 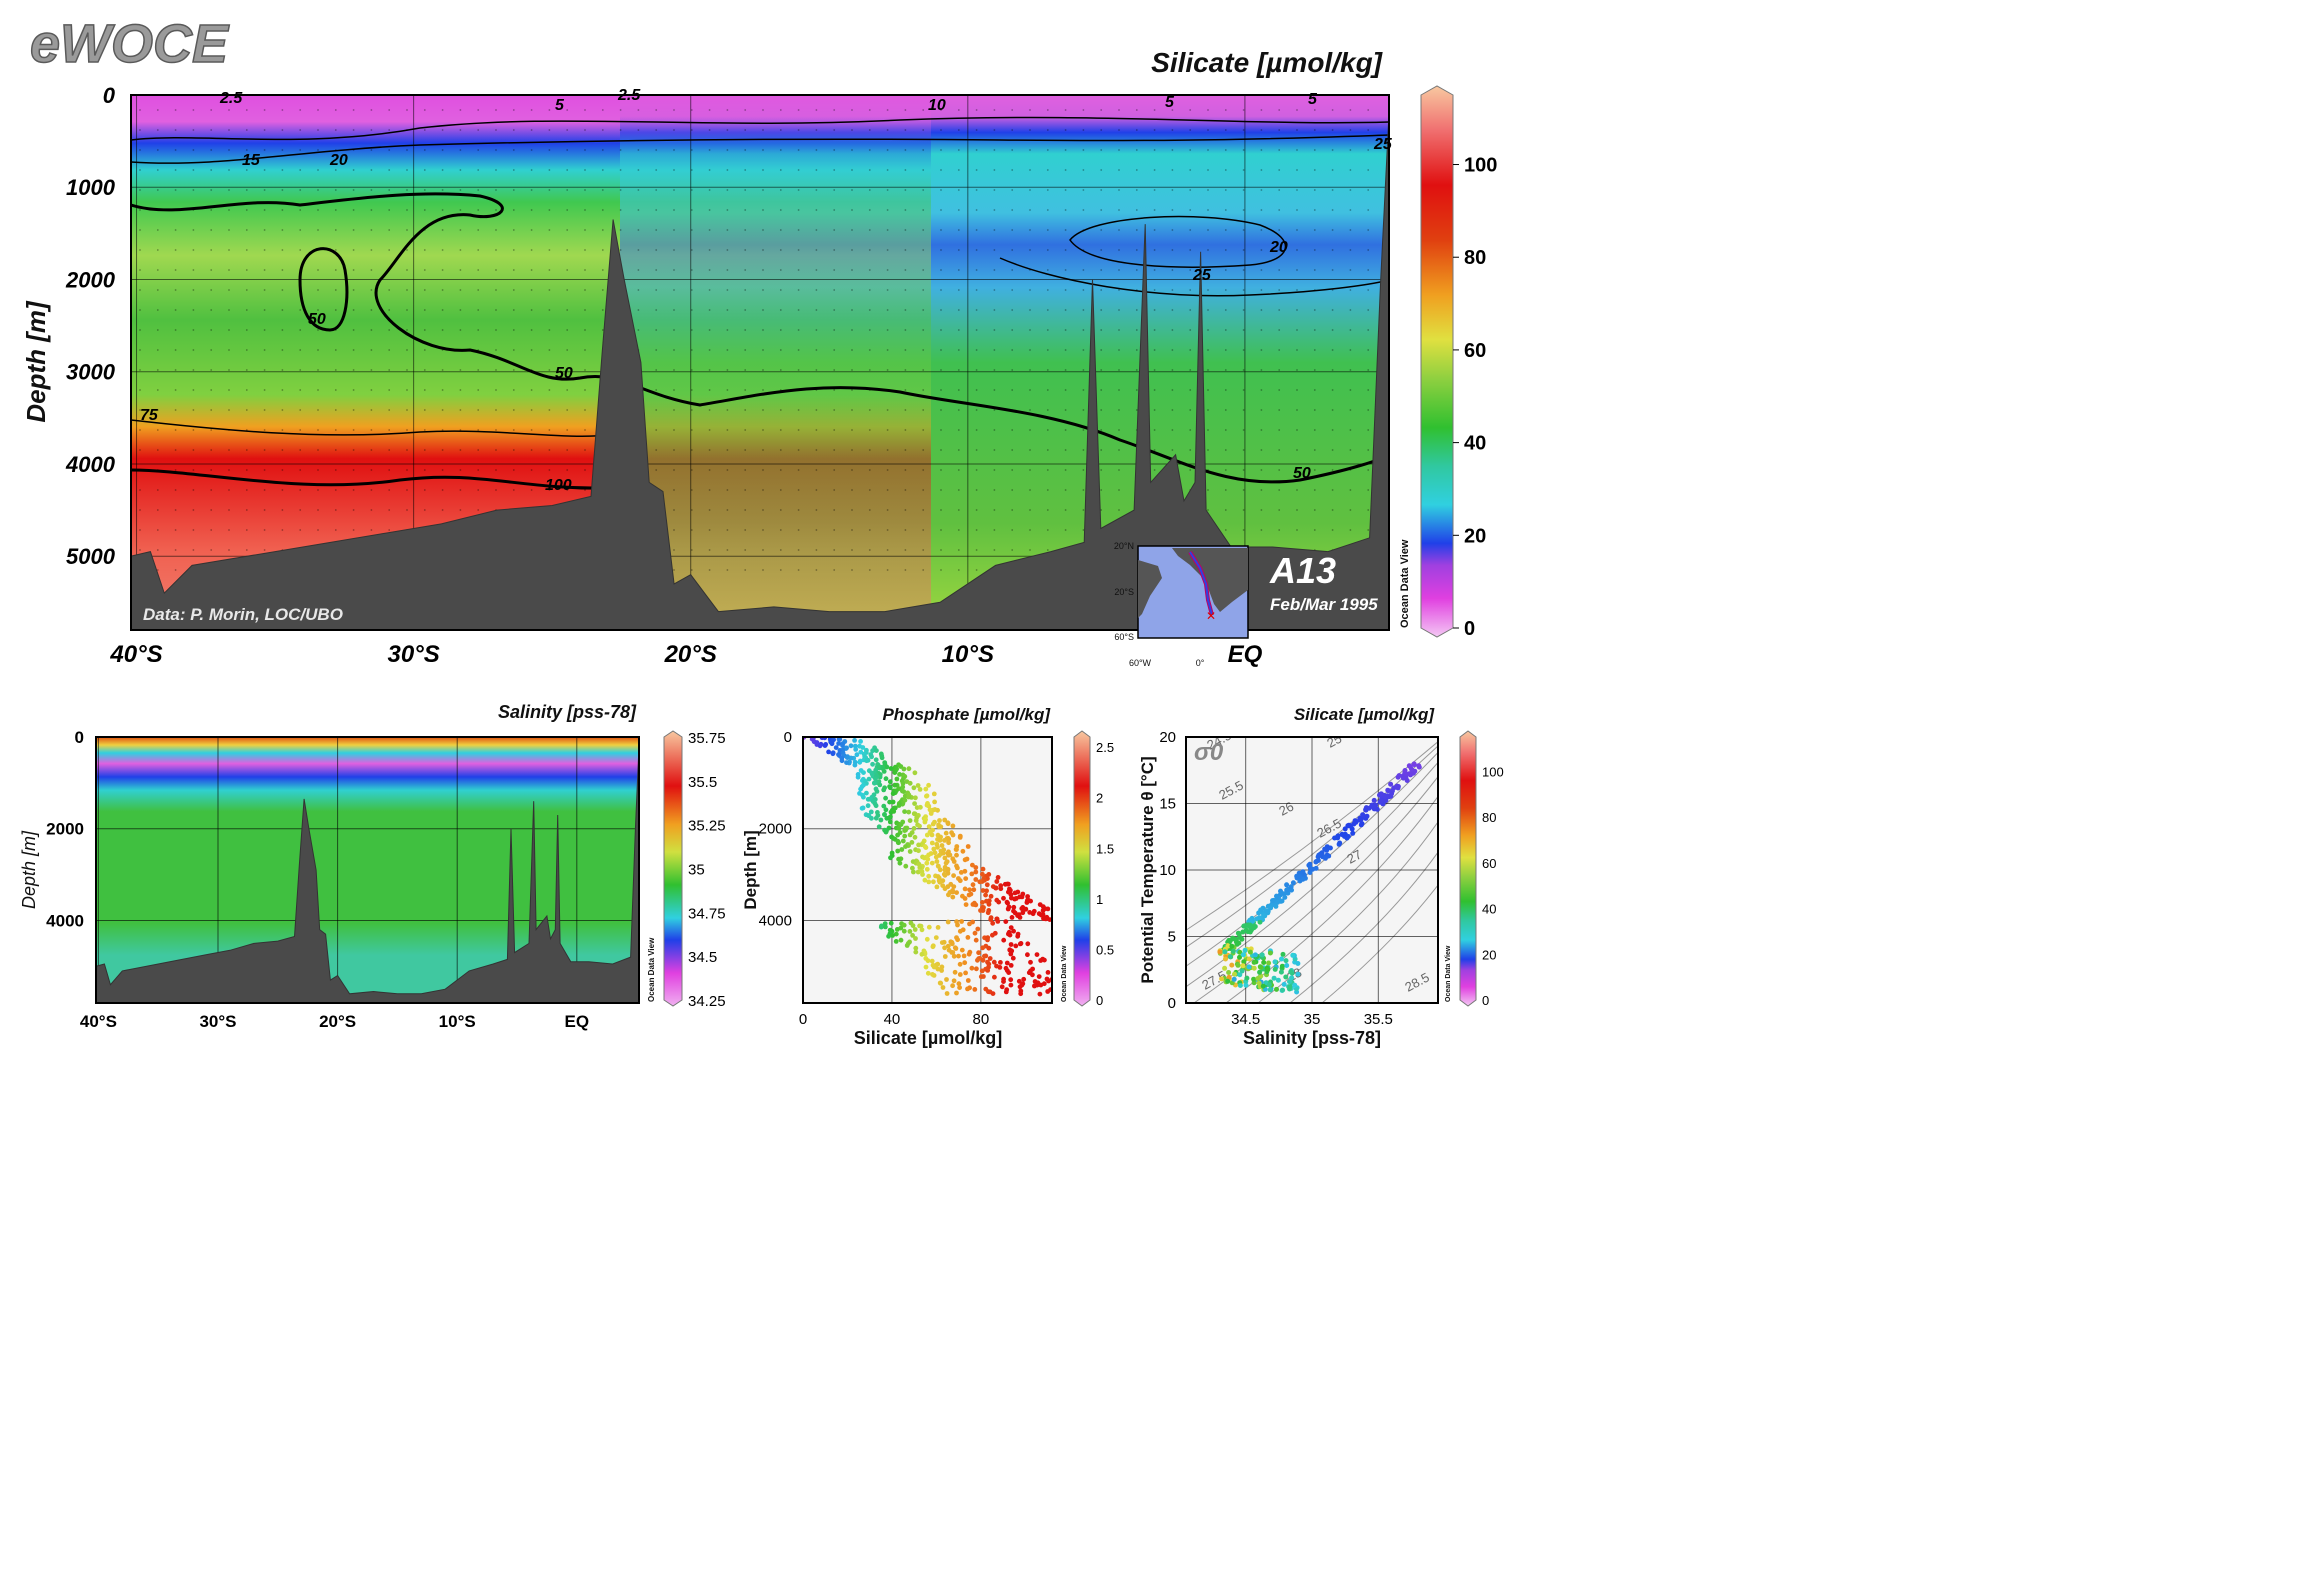 I want to click on ts-y-label: Potential Temperature θ [°C], so click(x=1147, y=869).